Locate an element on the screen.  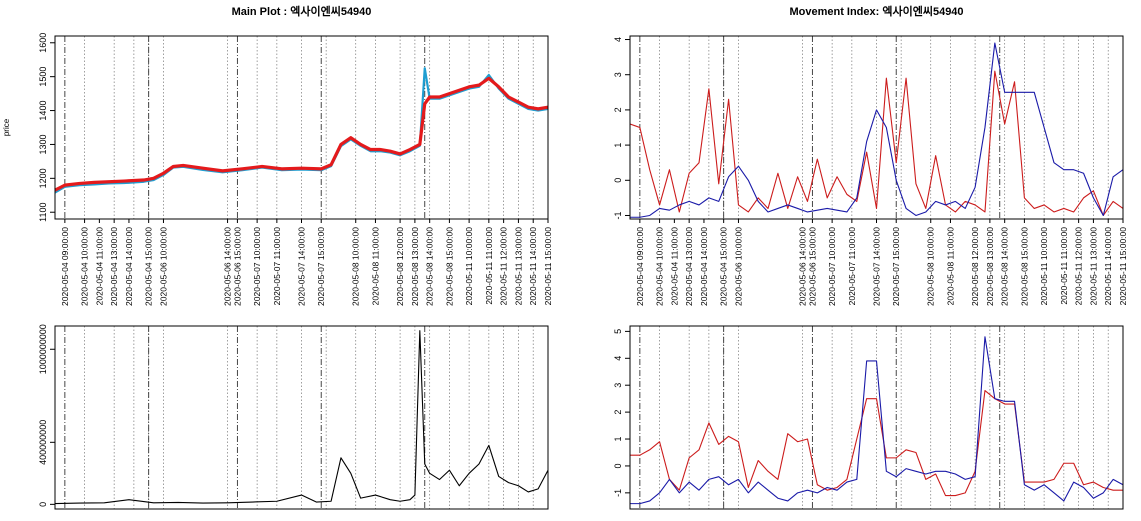
y-tick-label: 5 is located at coordinates (618, 331).